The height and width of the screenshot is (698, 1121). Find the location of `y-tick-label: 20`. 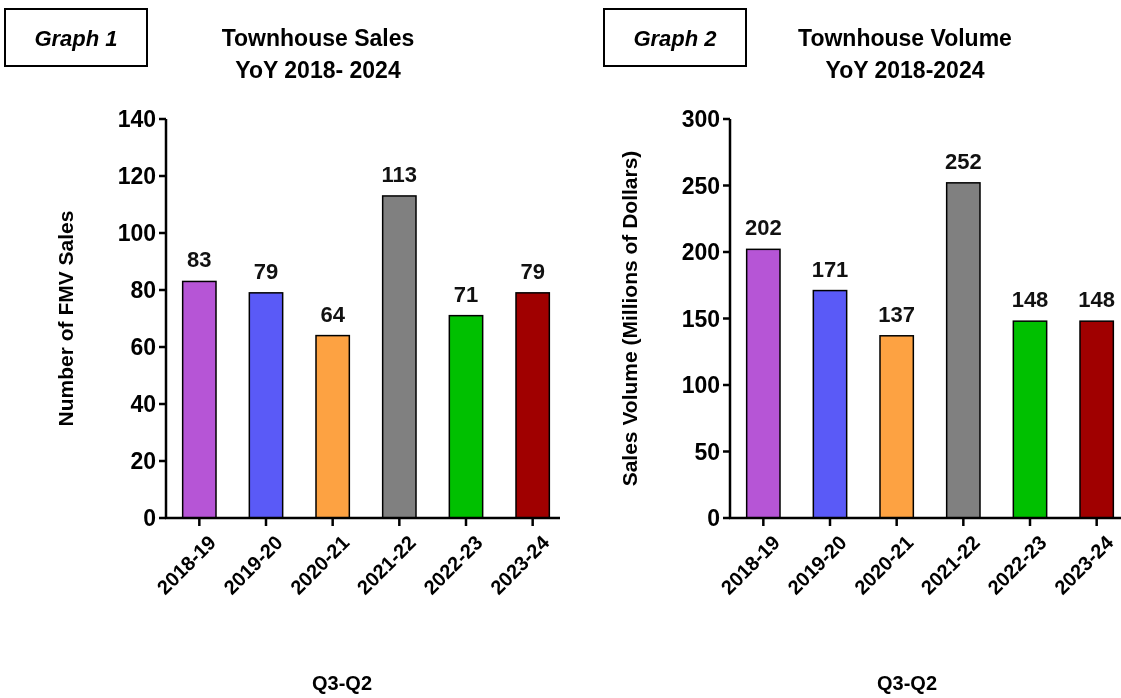

y-tick-label: 20 is located at coordinates (143, 461).